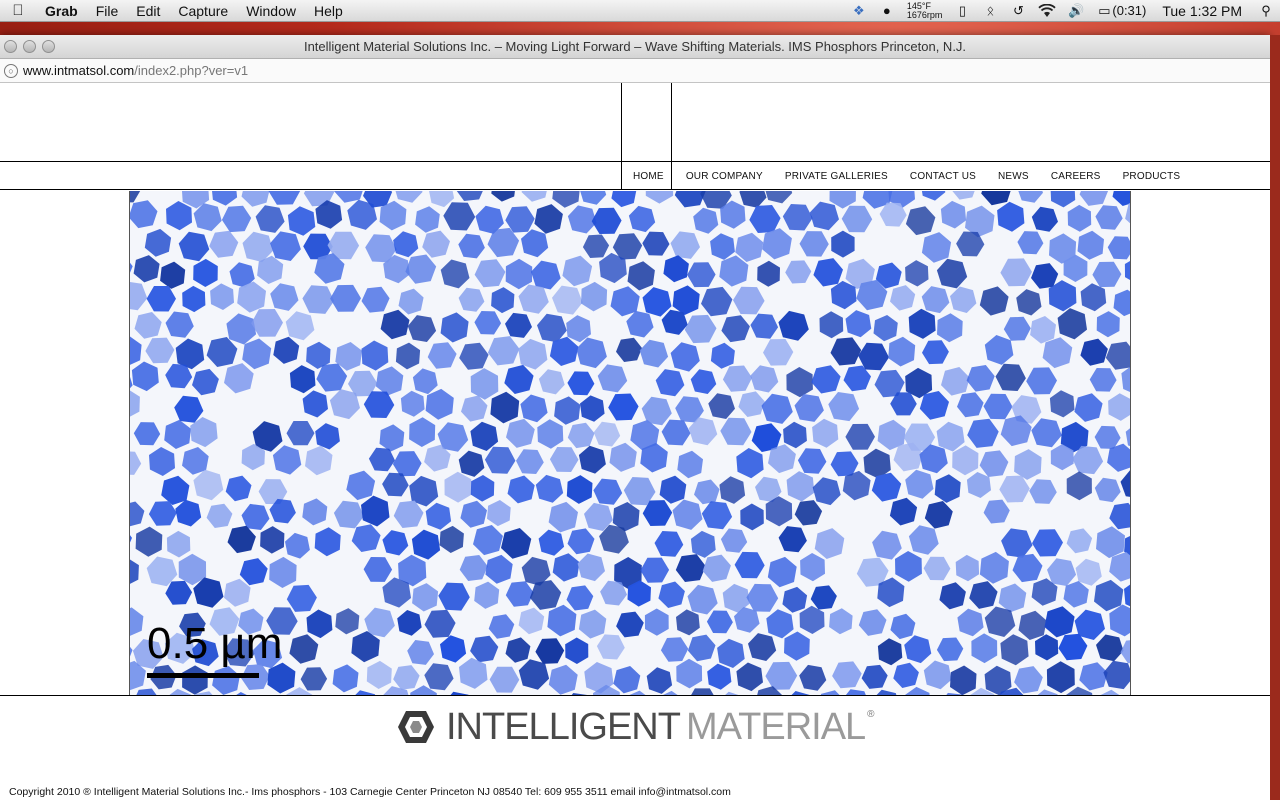 The height and width of the screenshot is (800, 1280). Describe the element at coordinates (203, 10) in the screenshot. I see `menu-capture: Capture` at that location.